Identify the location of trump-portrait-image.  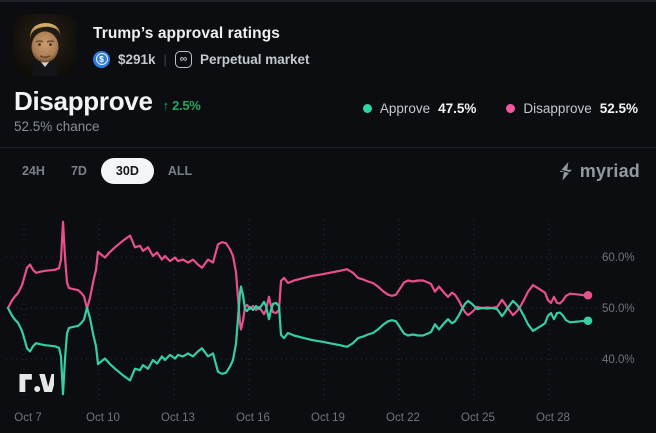
(45, 45).